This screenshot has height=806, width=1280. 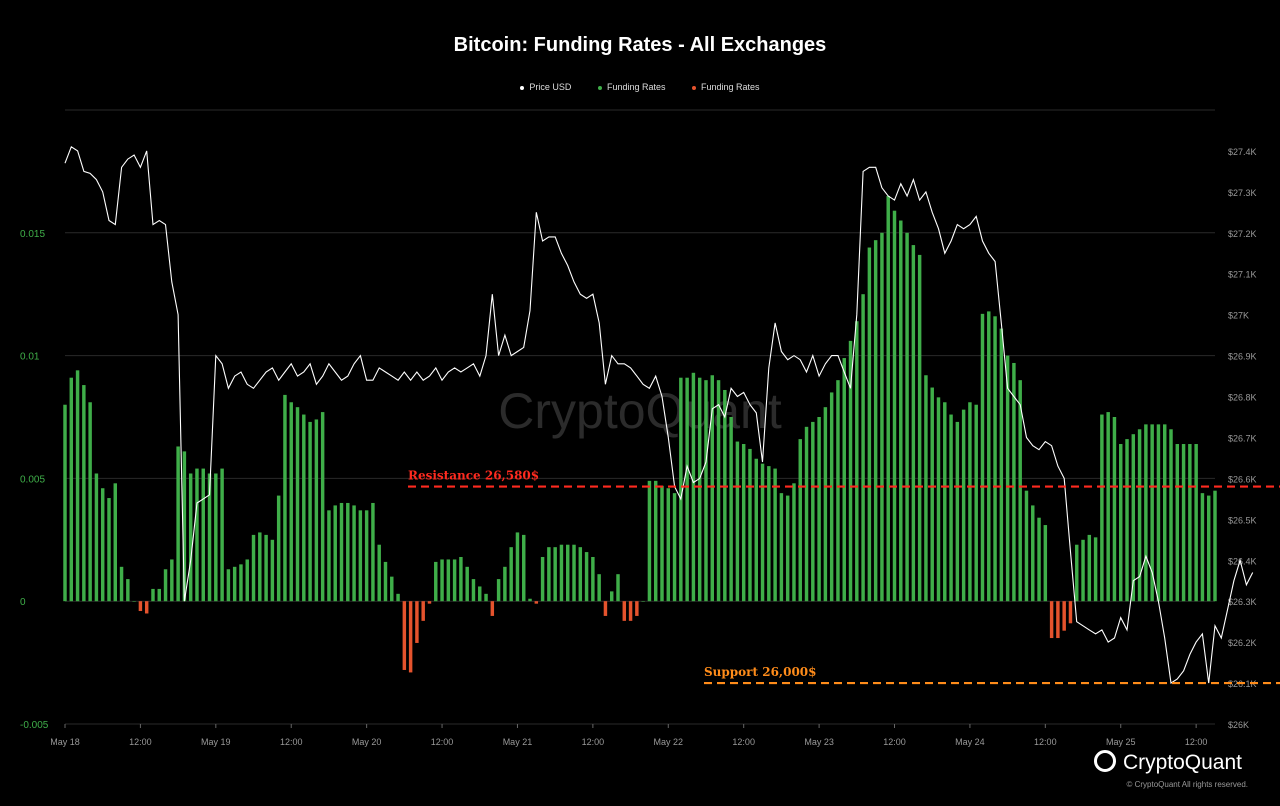 I want to click on x-tick-label: May 22, so click(x=669, y=742).